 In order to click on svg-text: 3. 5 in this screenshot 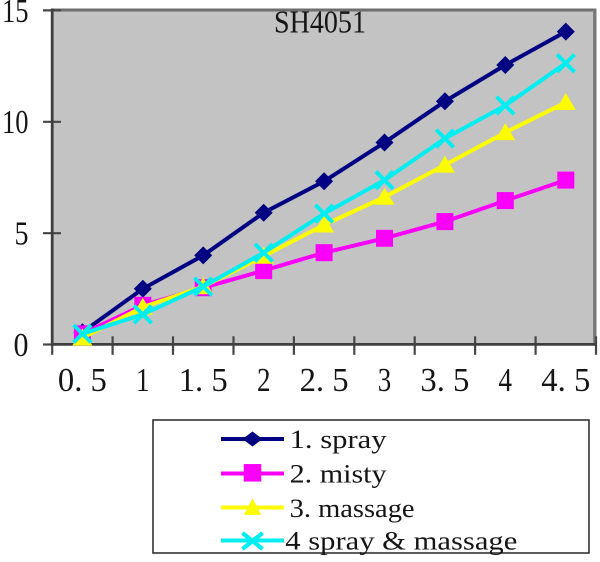, I will do `click(444, 380)`.